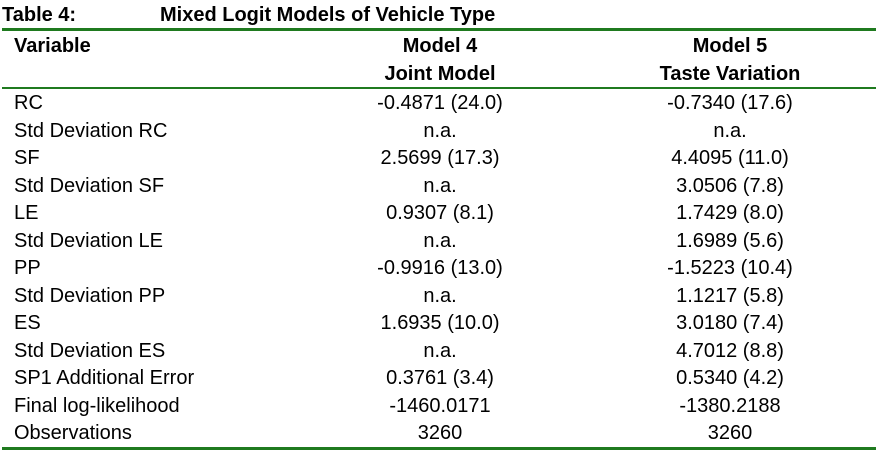 This screenshot has height=454, width=886. What do you see at coordinates (730, 74) in the screenshot?
I see `column-header: Taste Variation` at bounding box center [730, 74].